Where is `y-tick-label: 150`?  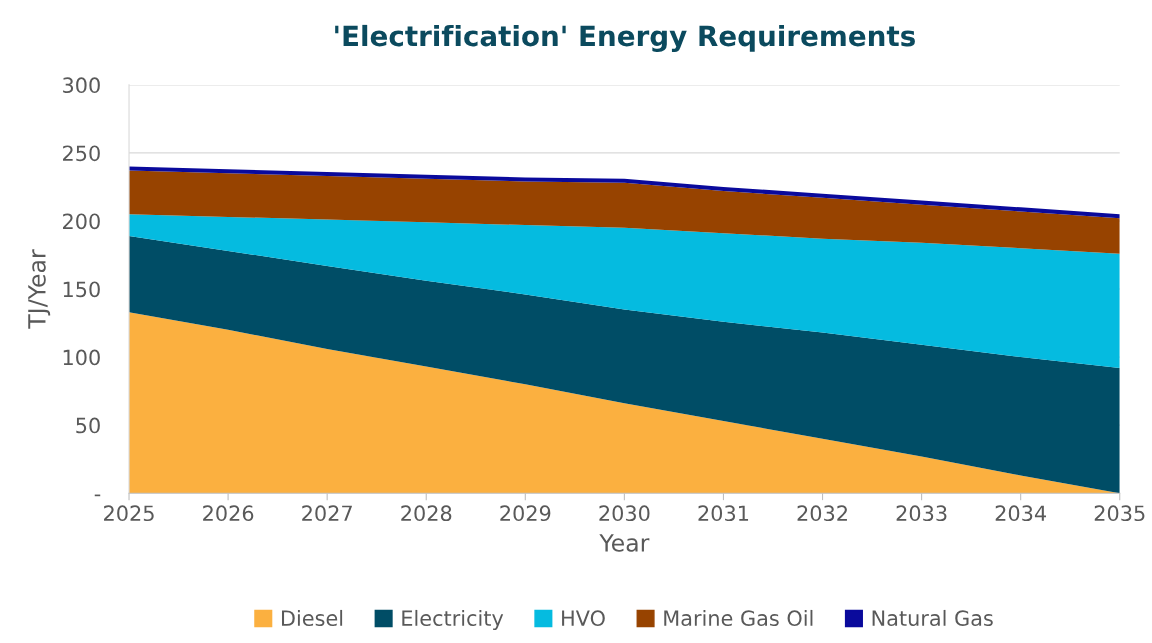
y-tick-label: 150 is located at coordinates (81, 289).